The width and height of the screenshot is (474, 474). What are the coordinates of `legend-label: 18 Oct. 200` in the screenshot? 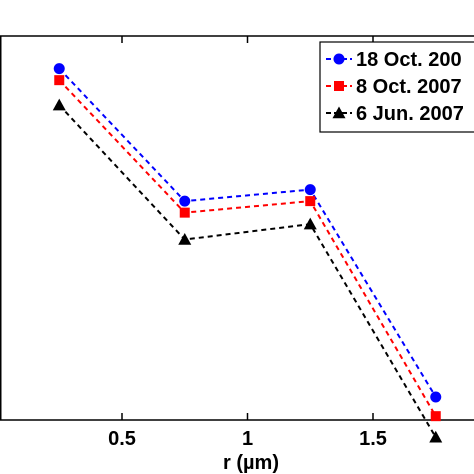 It's located at (409, 60).